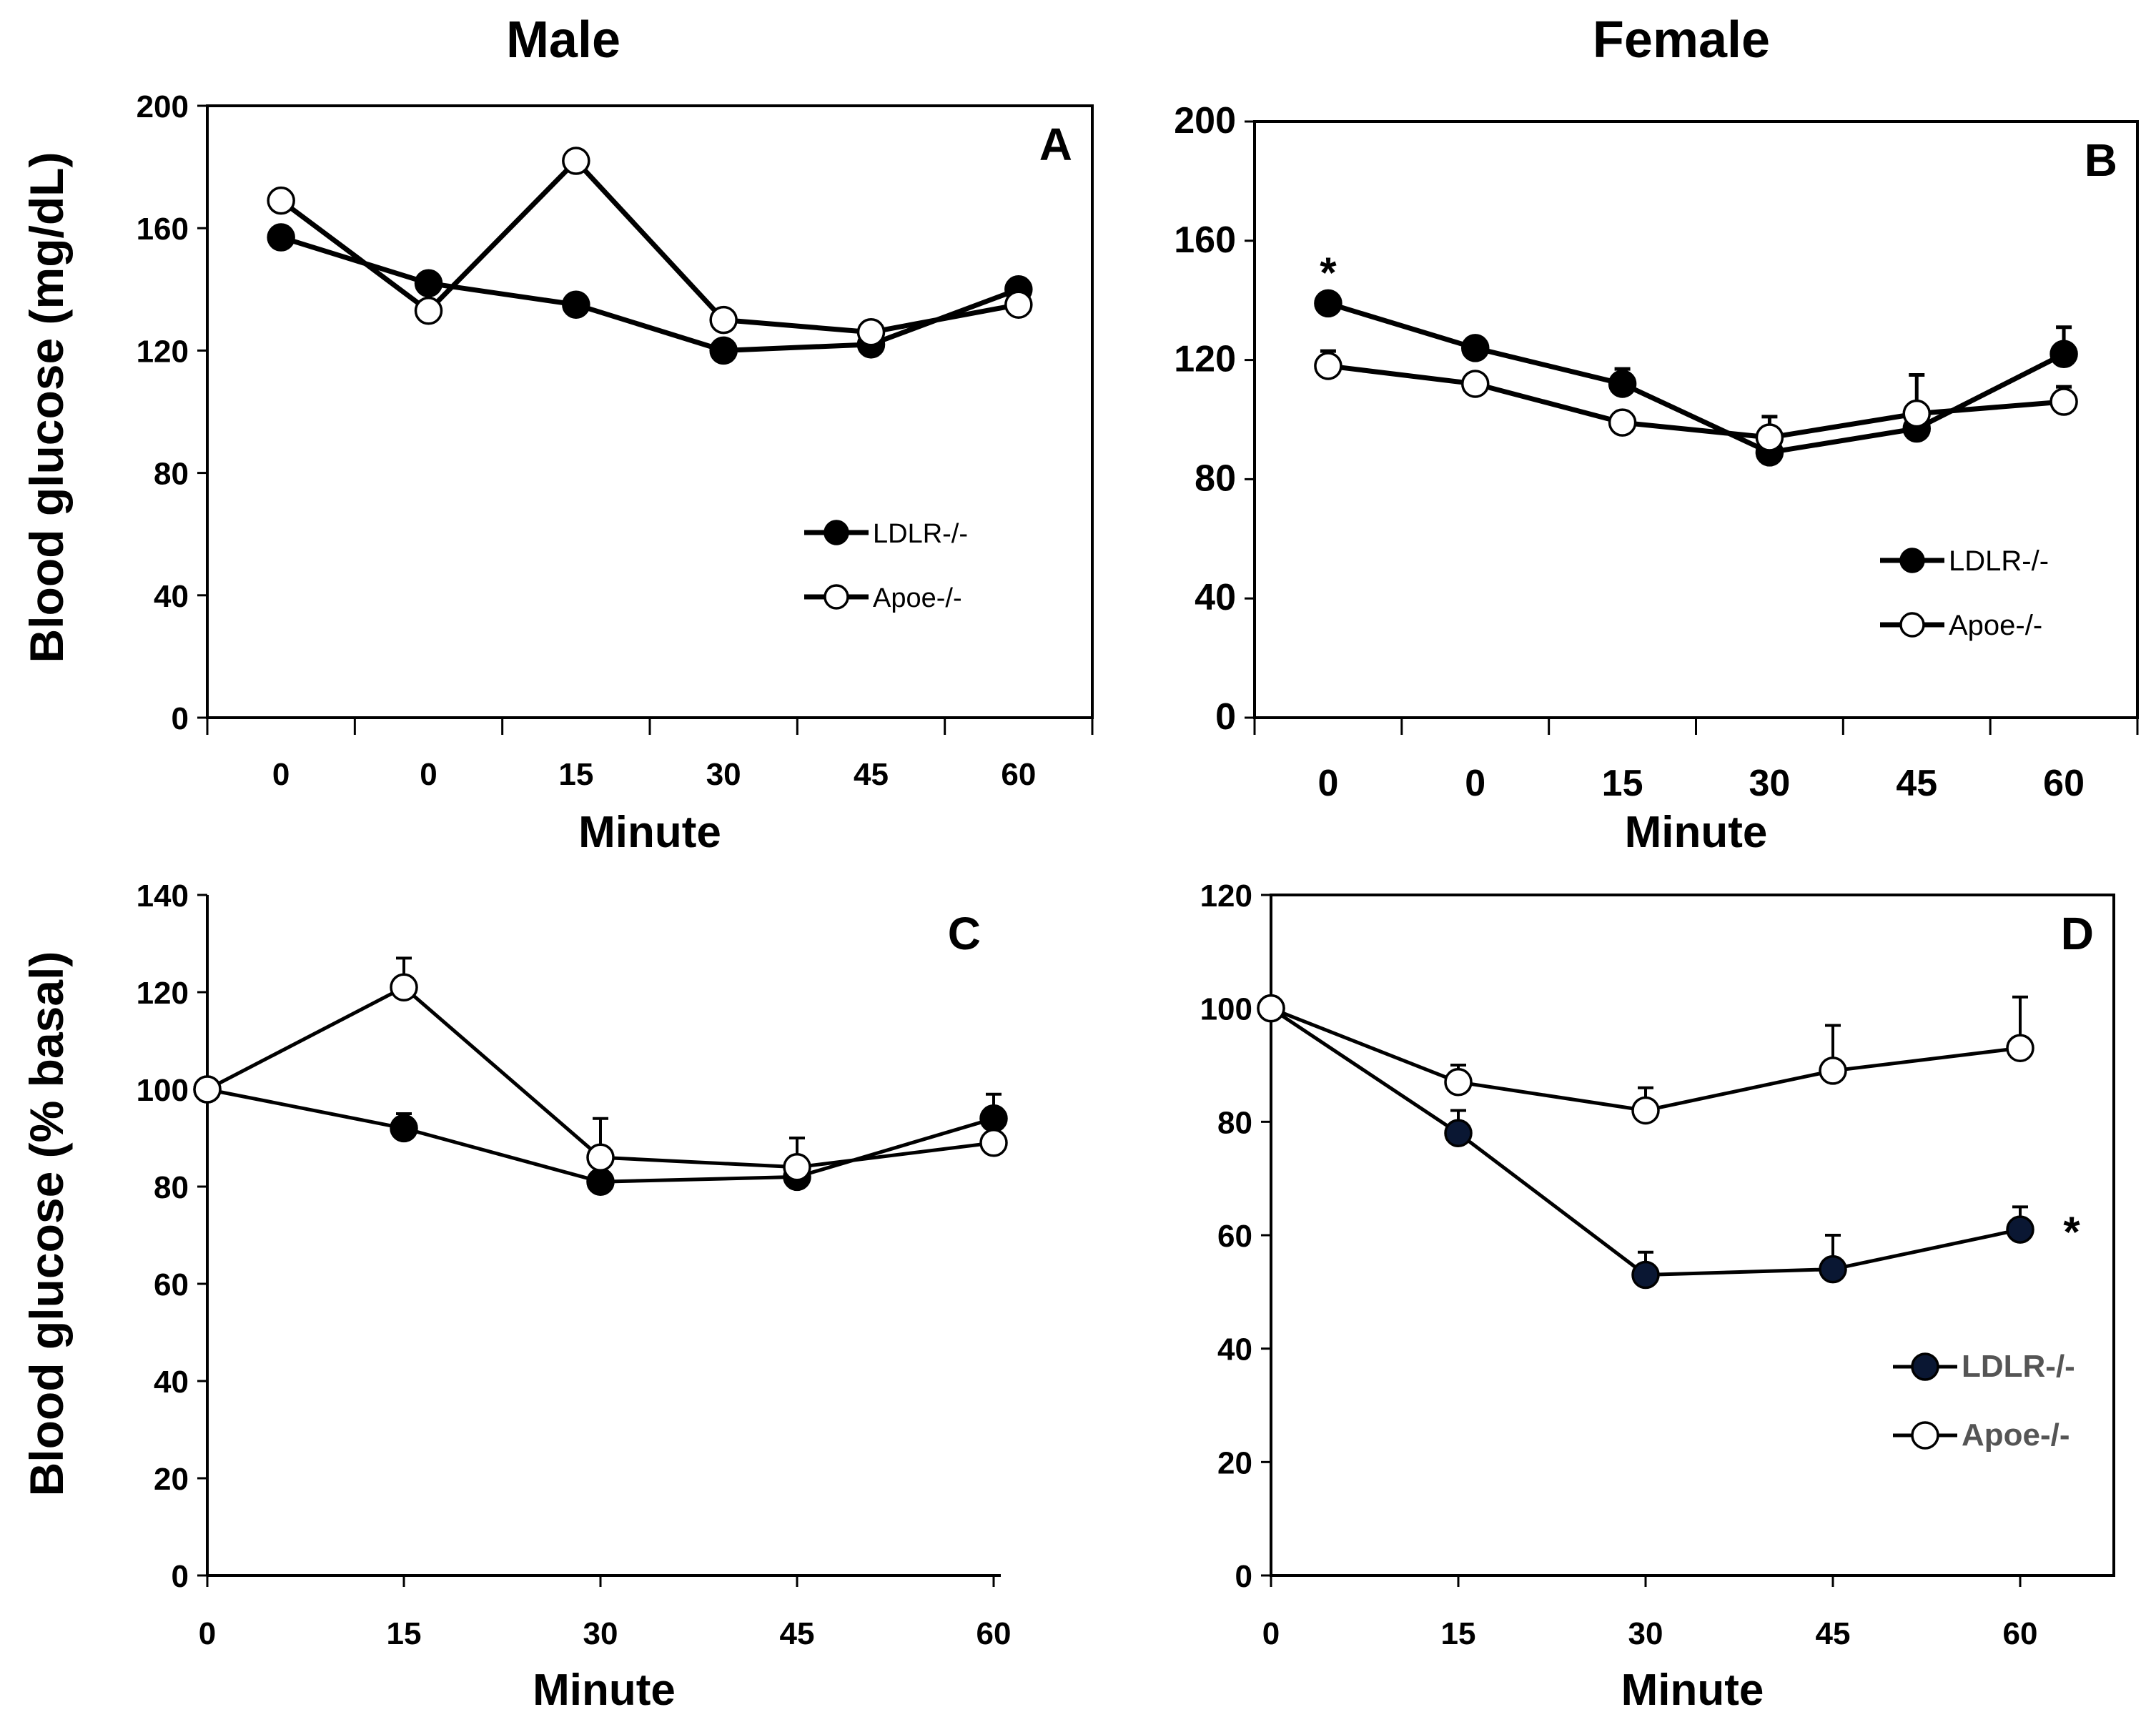 The image size is (2156, 1722). Describe the element at coordinates (1234, 1122) in the screenshot. I see `panel-d-y-tick-label: 80` at that location.